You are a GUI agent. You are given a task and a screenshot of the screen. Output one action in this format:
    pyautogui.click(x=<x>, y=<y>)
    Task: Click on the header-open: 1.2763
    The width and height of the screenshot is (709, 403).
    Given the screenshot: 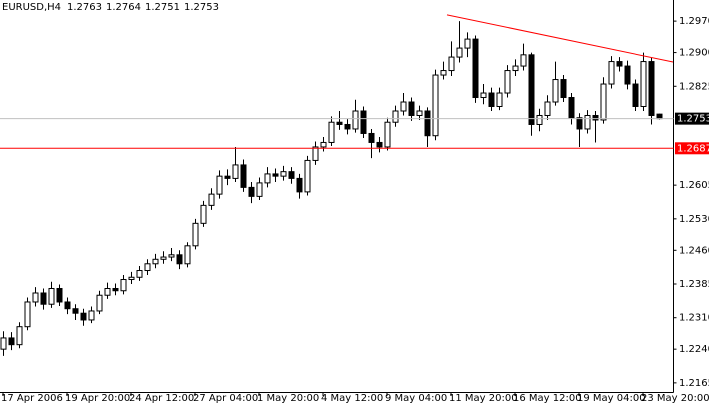 What is the action you would take?
    pyautogui.click(x=84, y=7)
    